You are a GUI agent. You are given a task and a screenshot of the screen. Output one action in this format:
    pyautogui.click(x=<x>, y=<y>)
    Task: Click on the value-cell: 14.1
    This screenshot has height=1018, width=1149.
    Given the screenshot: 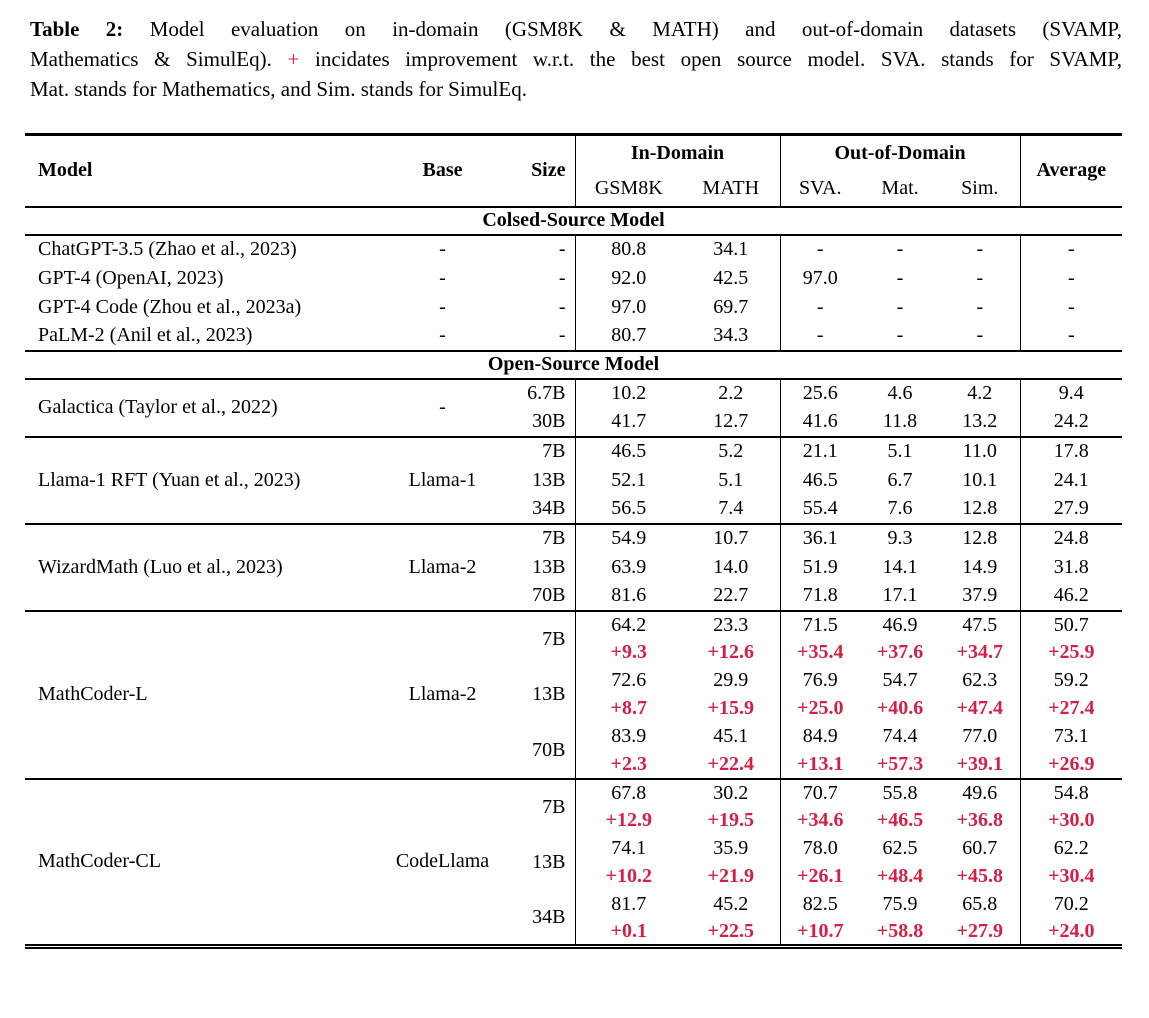 What is the action you would take?
    pyautogui.click(x=900, y=566)
    